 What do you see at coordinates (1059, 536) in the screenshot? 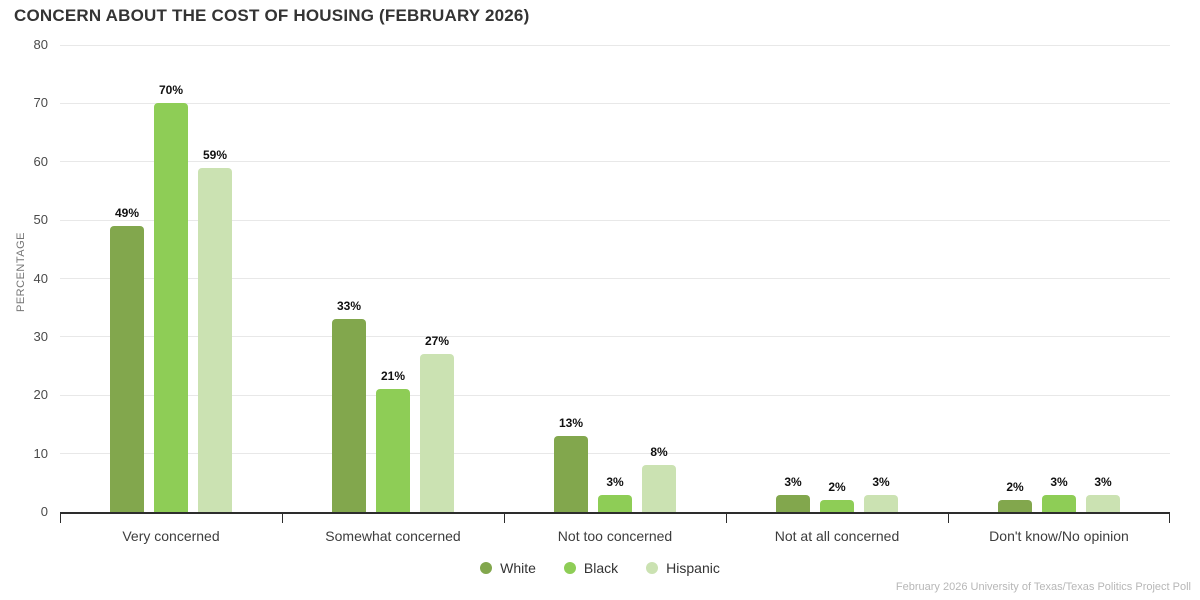
I see `x-axis-category-label: Don't know/No opinion` at bounding box center [1059, 536].